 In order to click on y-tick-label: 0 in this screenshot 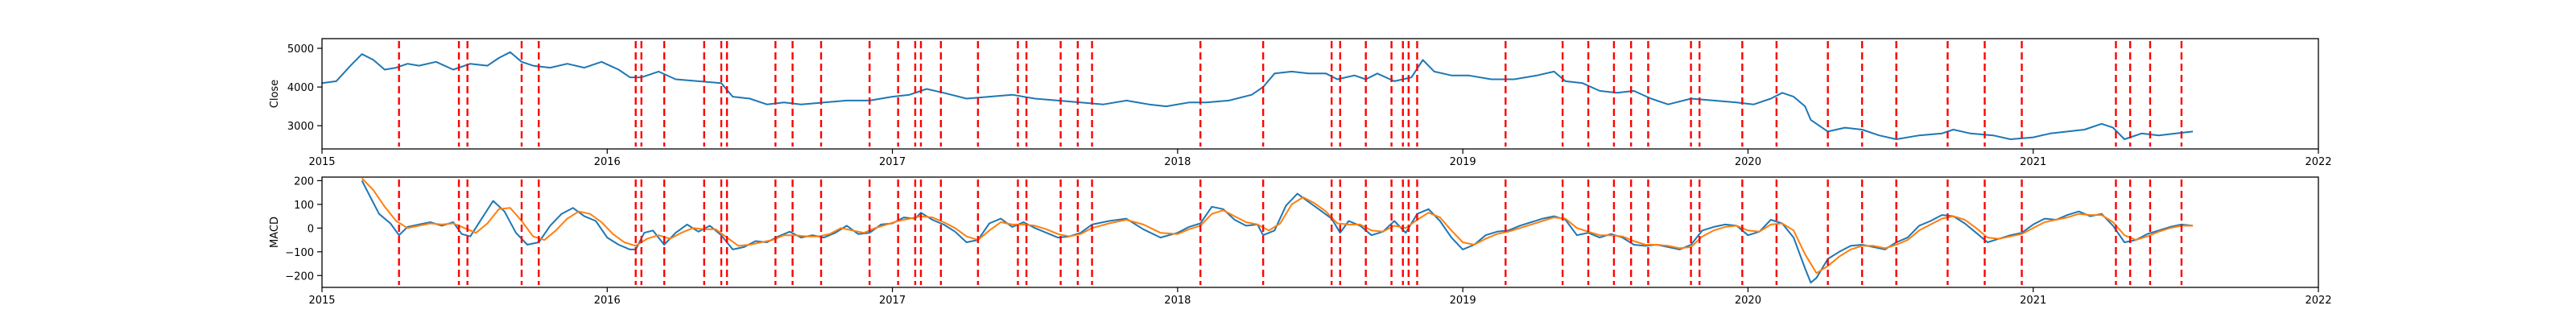, I will do `click(311, 229)`.